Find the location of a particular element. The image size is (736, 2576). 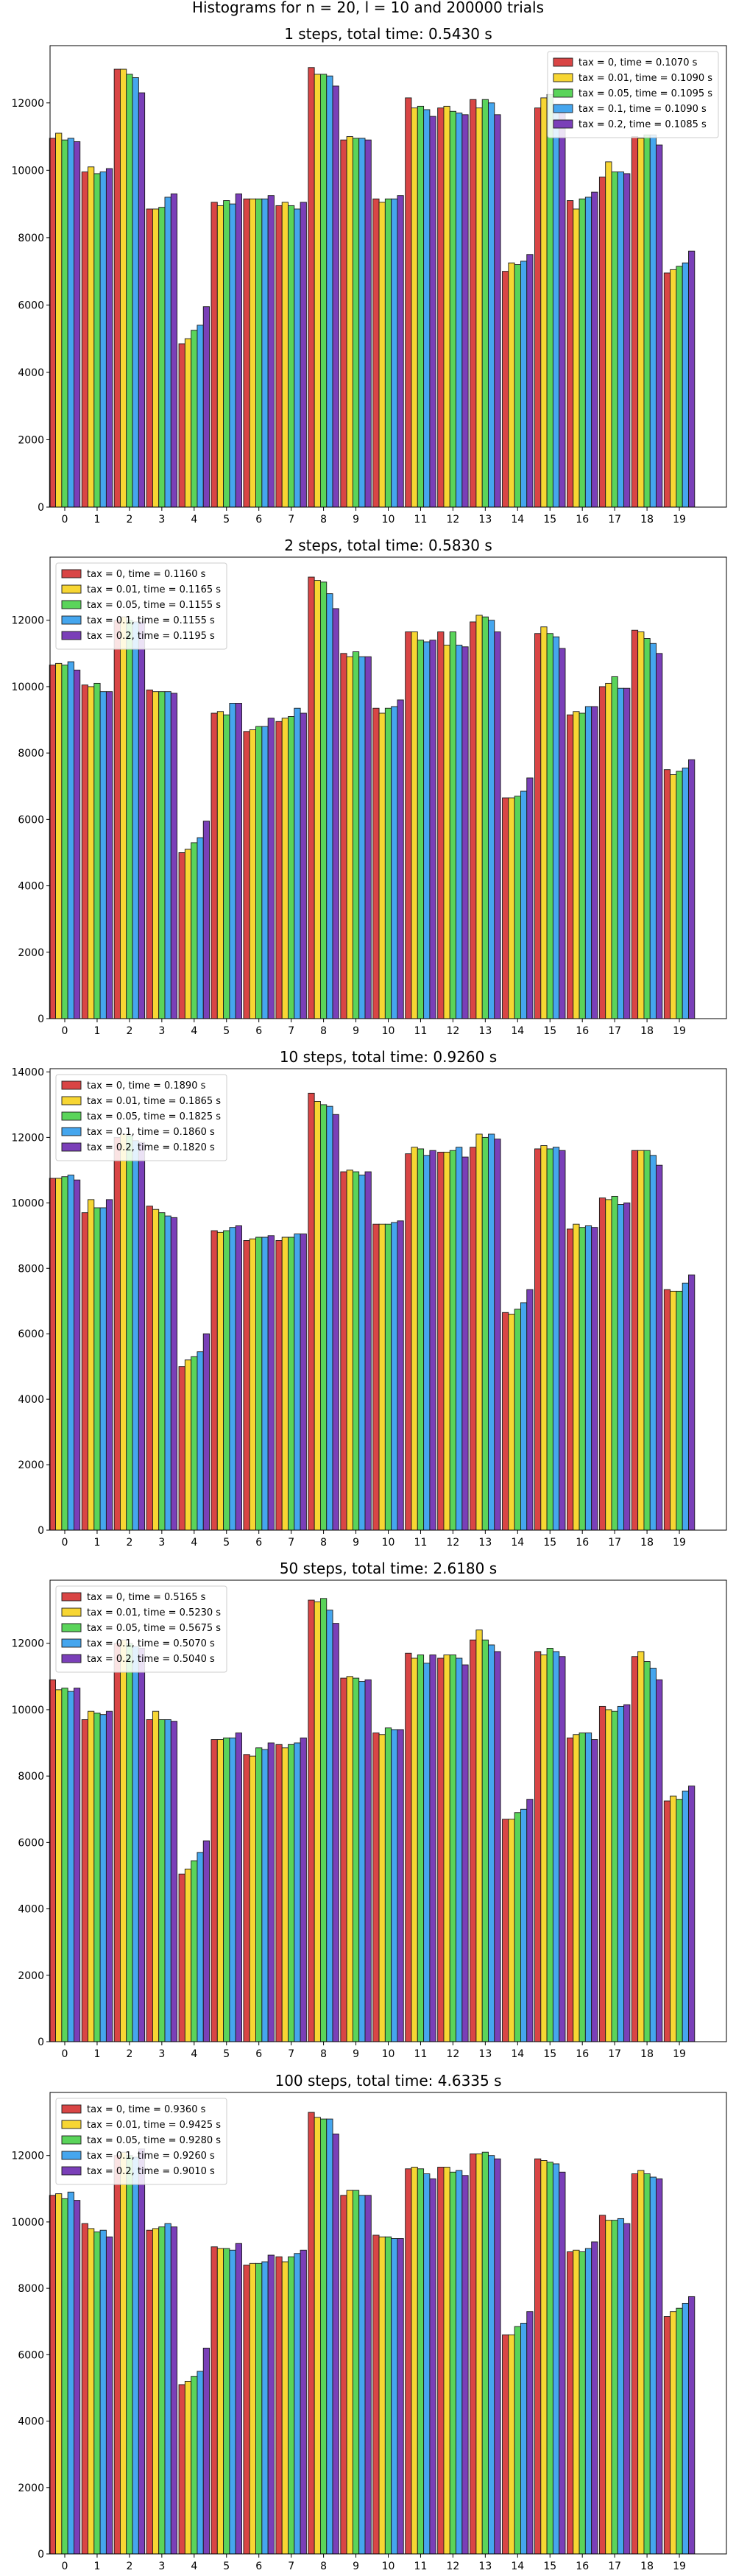

y-tick-label: 8000 is located at coordinates (31, 1777).